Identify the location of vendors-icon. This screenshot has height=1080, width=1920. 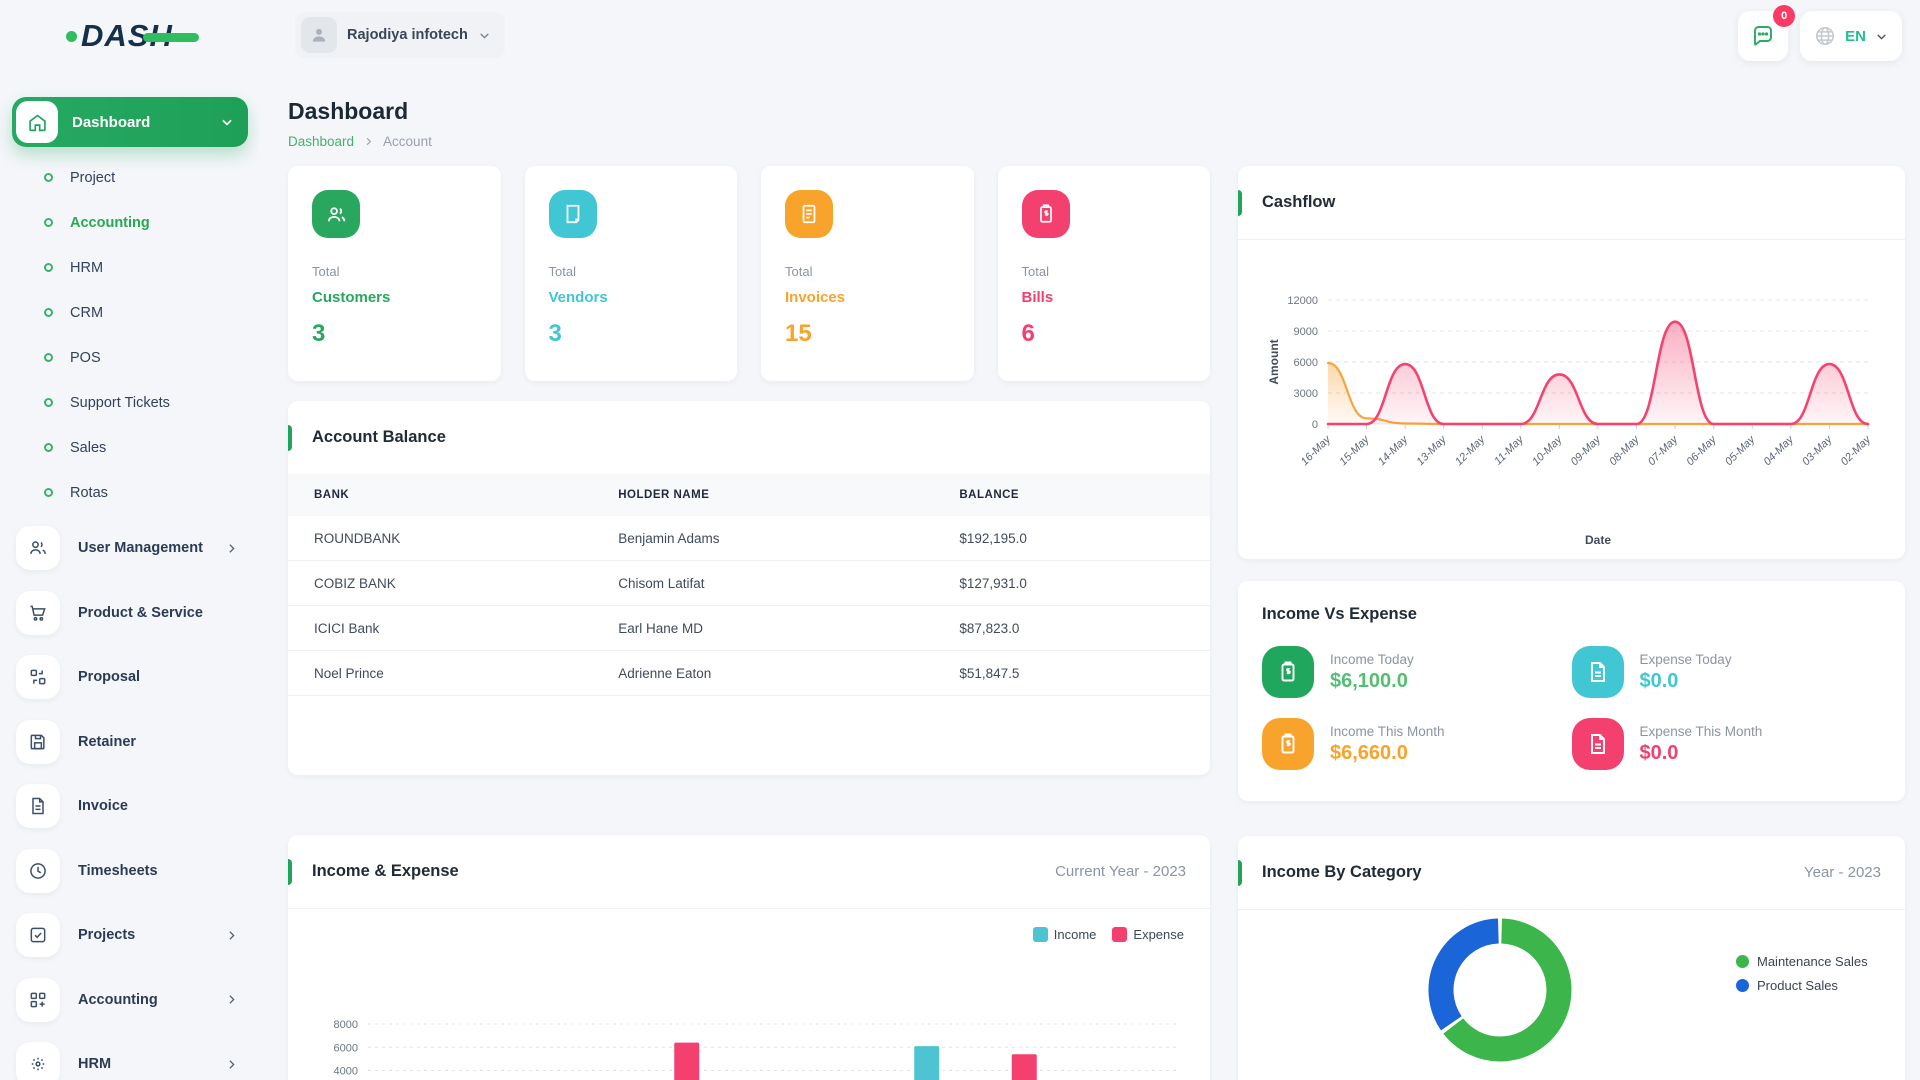
(572, 214).